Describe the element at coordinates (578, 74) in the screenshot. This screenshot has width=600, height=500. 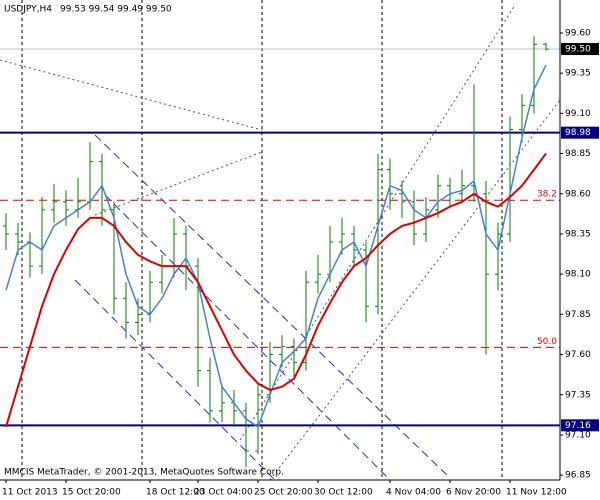
I see `y-tick-label: 99.35` at that location.